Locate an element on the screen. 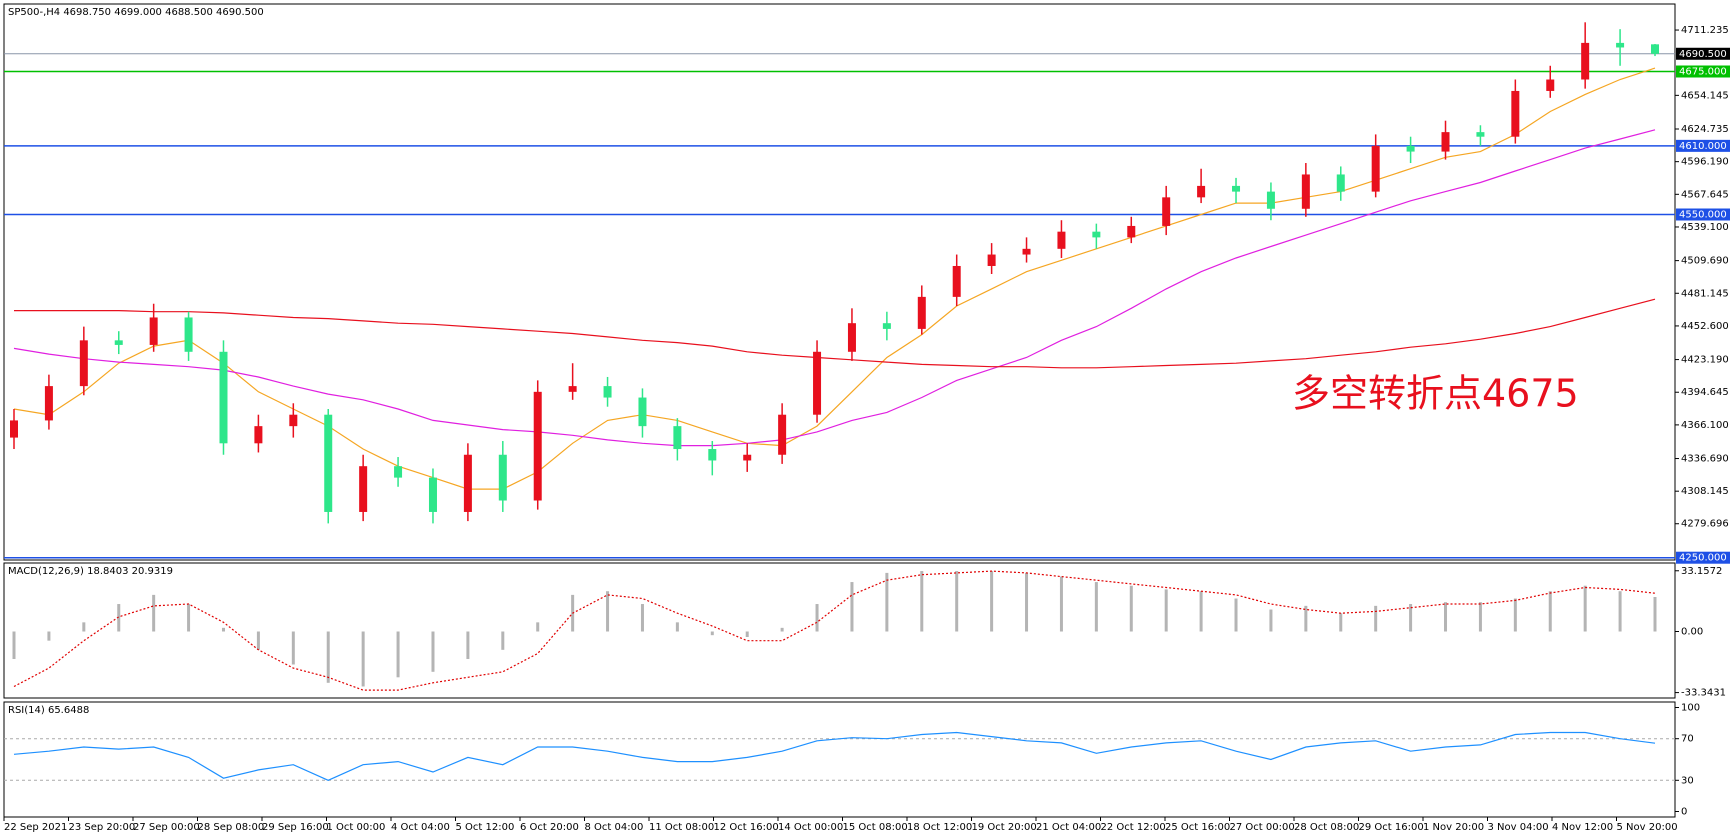  y-tick-label: 4308.145 is located at coordinates (1705, 491).